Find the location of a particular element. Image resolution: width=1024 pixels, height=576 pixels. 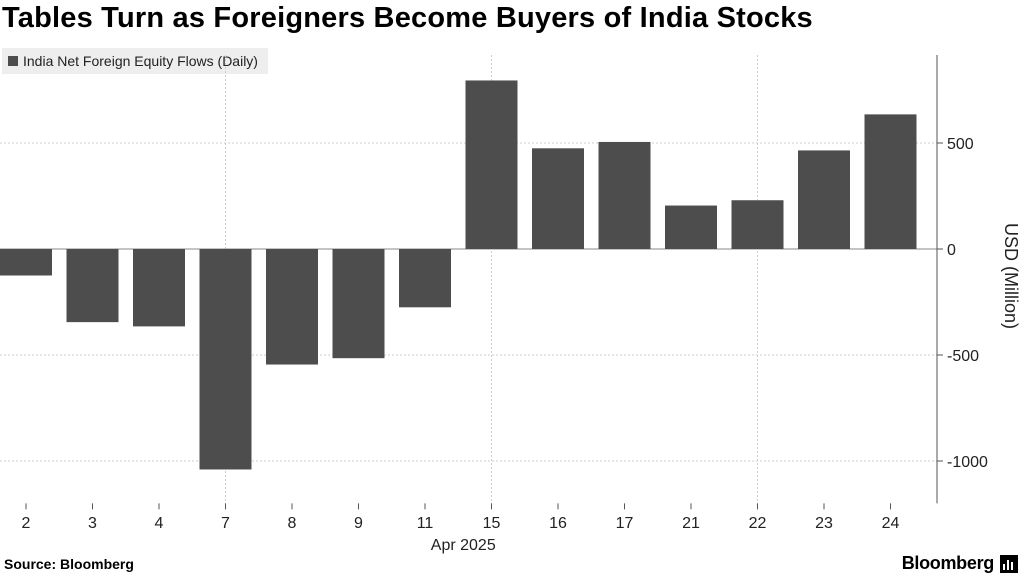

y-axis-title: USD (Million) is located at coordinates (1011, 276).